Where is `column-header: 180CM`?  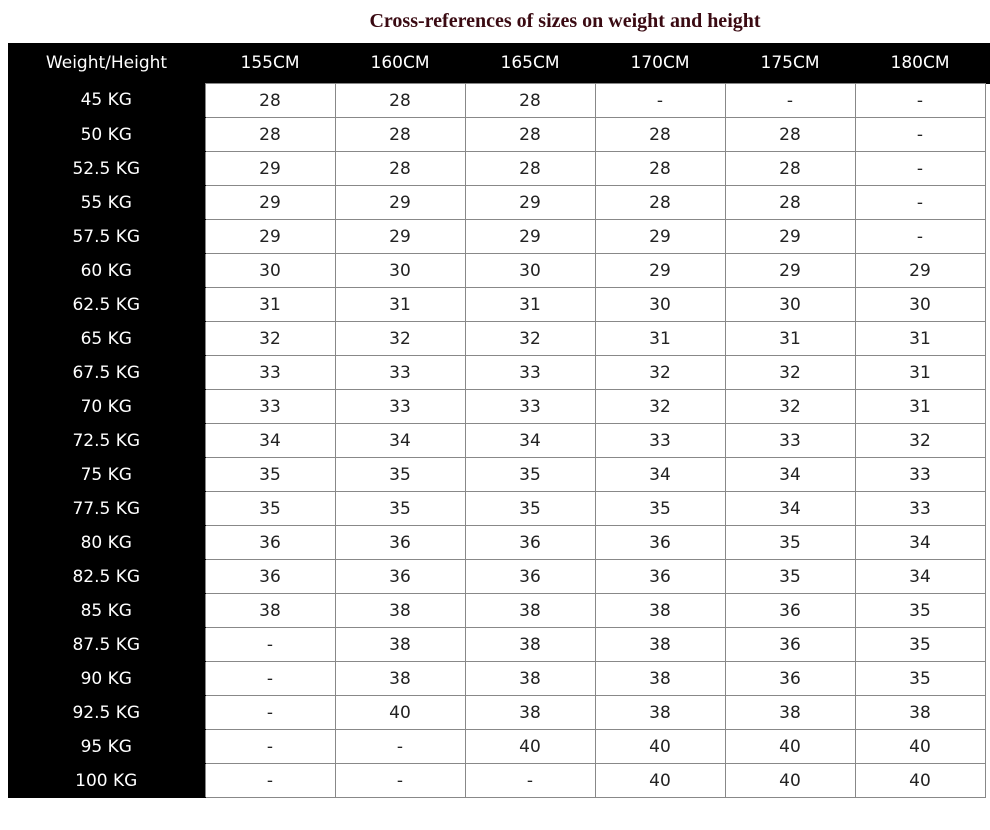
column-header: 180CM is located at coordinates (920, 63).